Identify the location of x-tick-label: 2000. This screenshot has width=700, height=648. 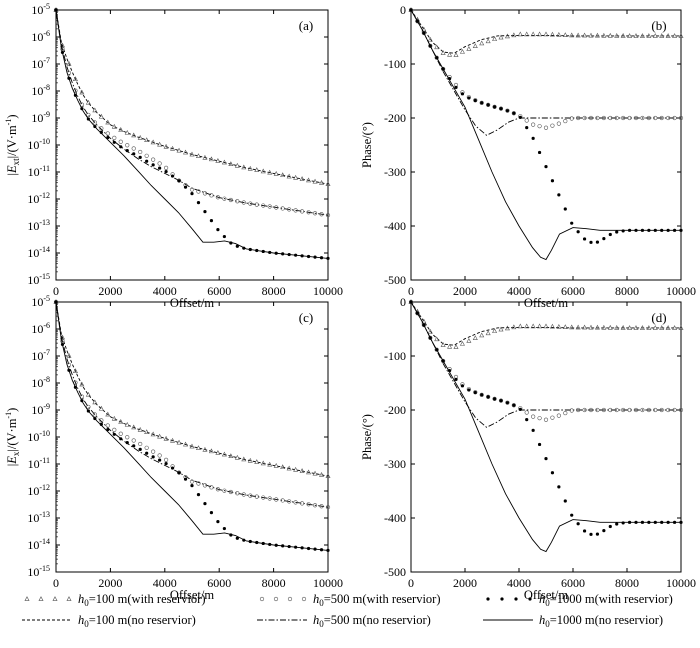
(110, 291).